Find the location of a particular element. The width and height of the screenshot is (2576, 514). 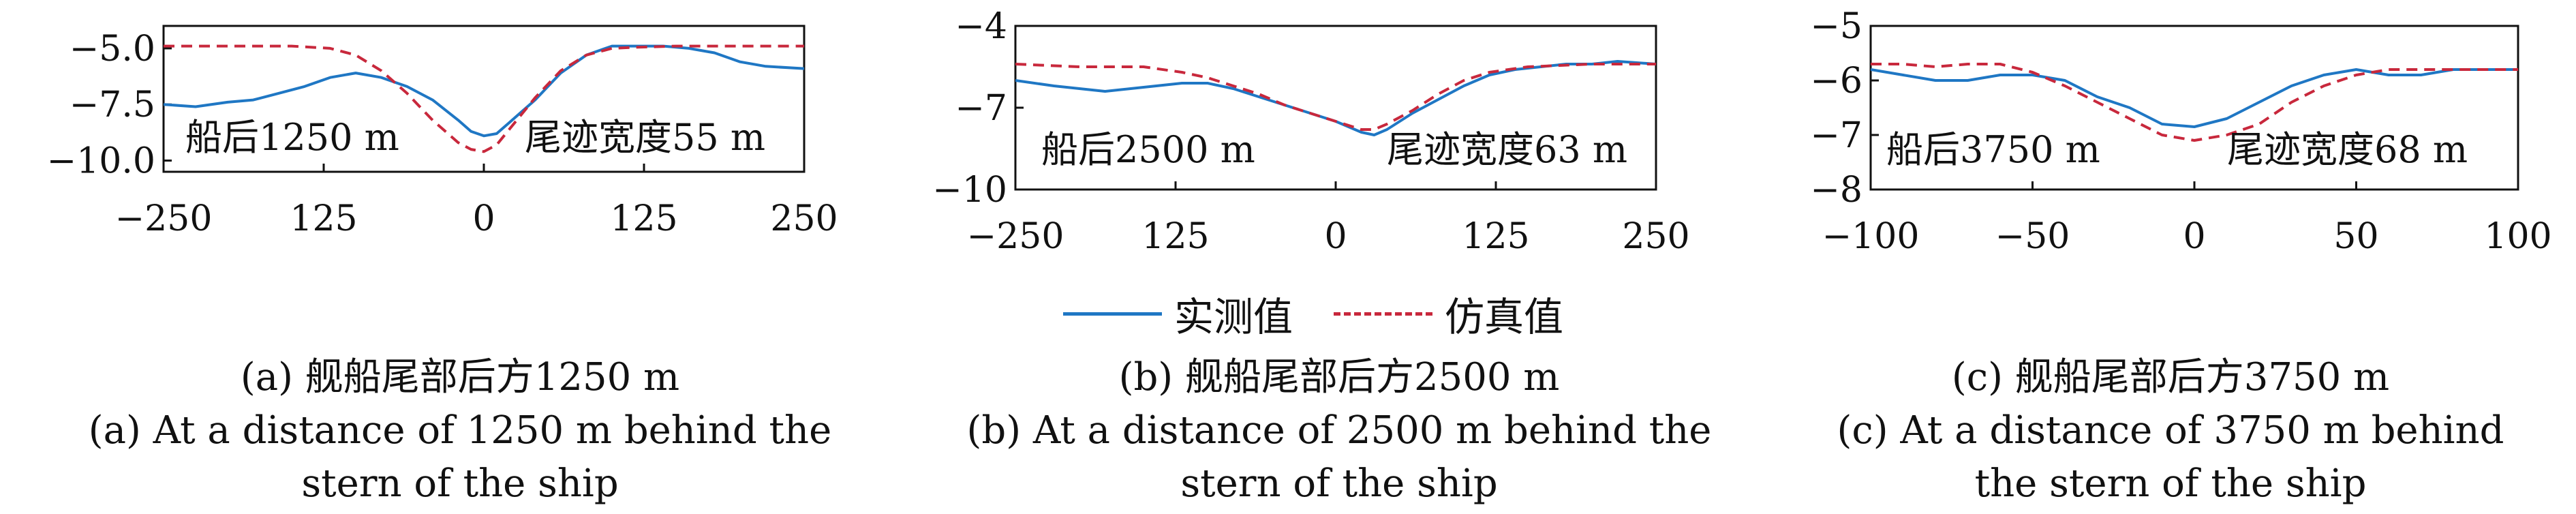

y-tick-label: −10.0 is located at coordinates (101, 161).